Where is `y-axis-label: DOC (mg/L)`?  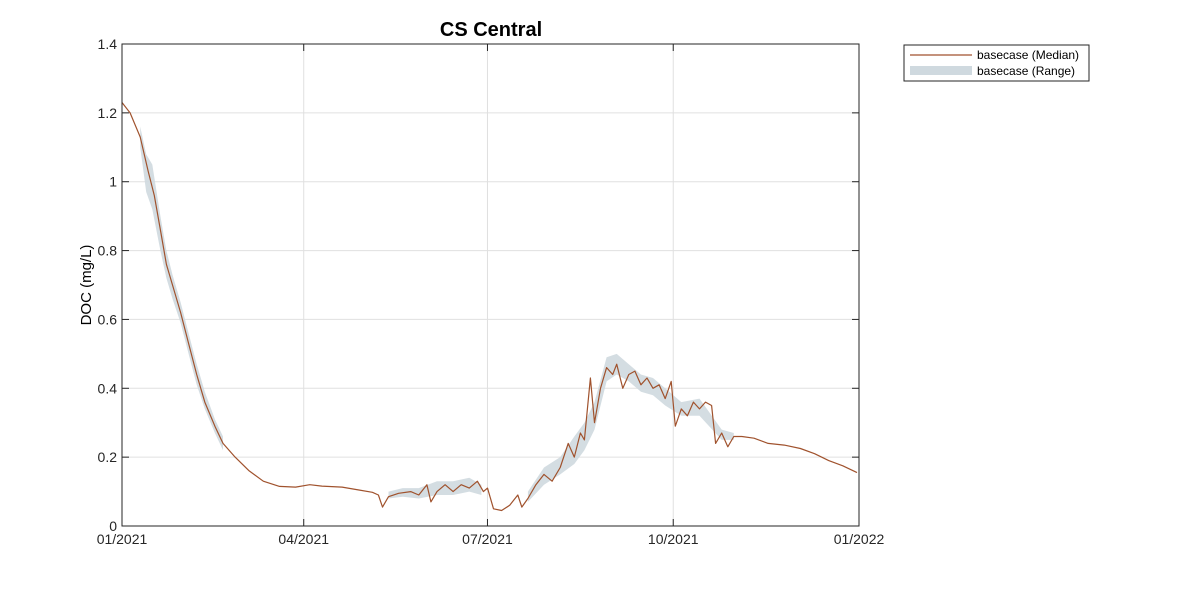 y-axis-label: DOC (mg/L) is located at coordinates (86, 285).